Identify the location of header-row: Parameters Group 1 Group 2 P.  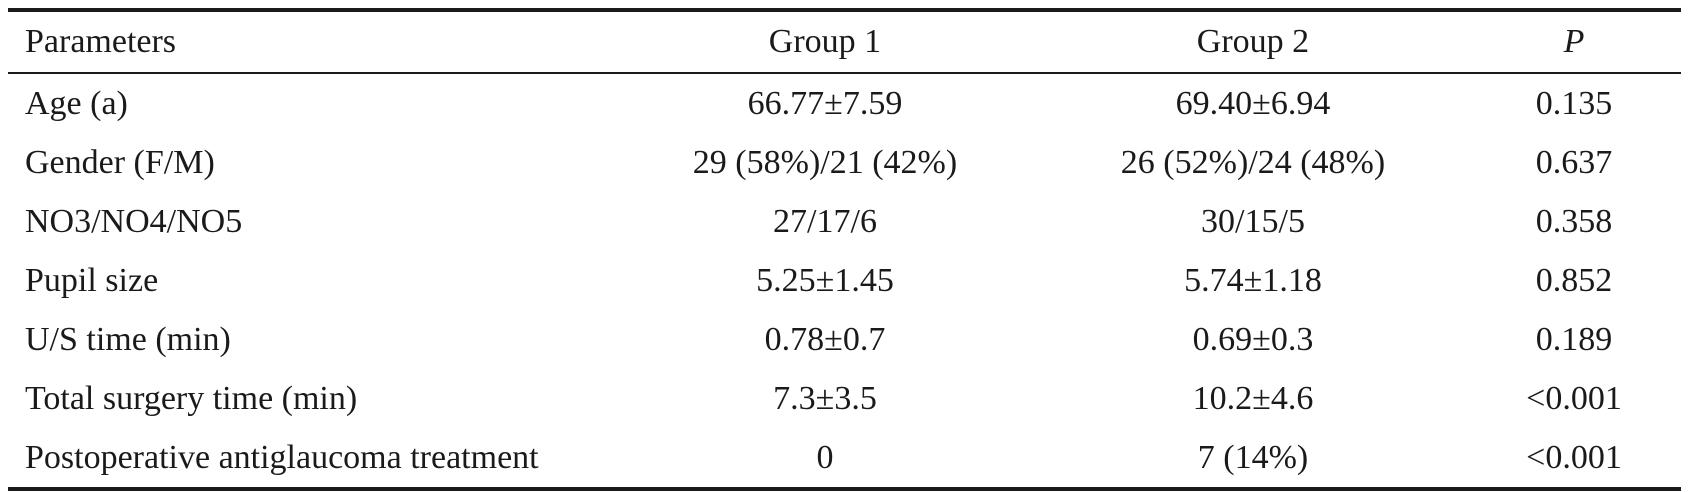
(844, 41).